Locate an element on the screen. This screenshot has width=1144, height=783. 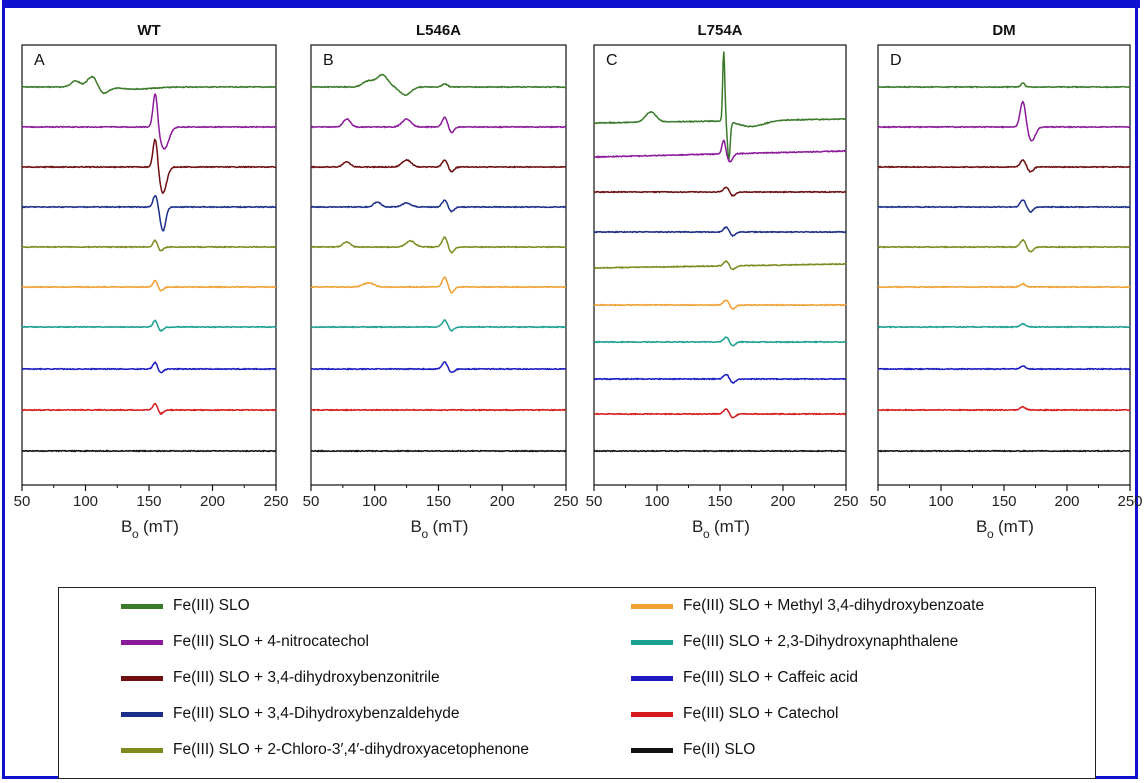
panel-letter: B is located at coordinates (328, 60).